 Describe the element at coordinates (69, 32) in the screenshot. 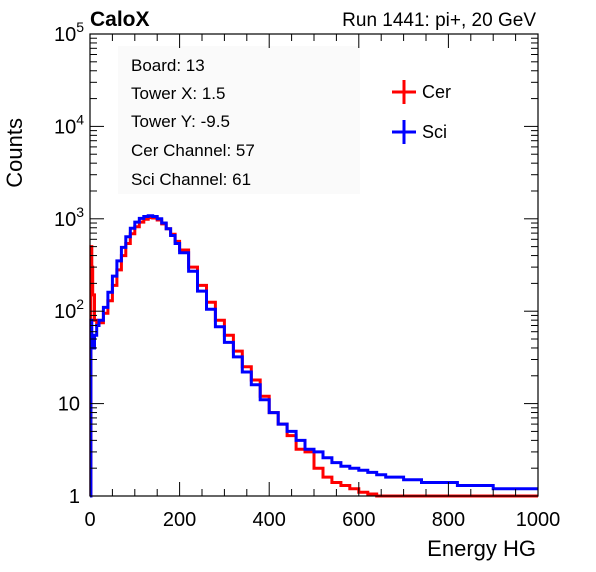

I see `y-tick-label: 10⁵` at that location.